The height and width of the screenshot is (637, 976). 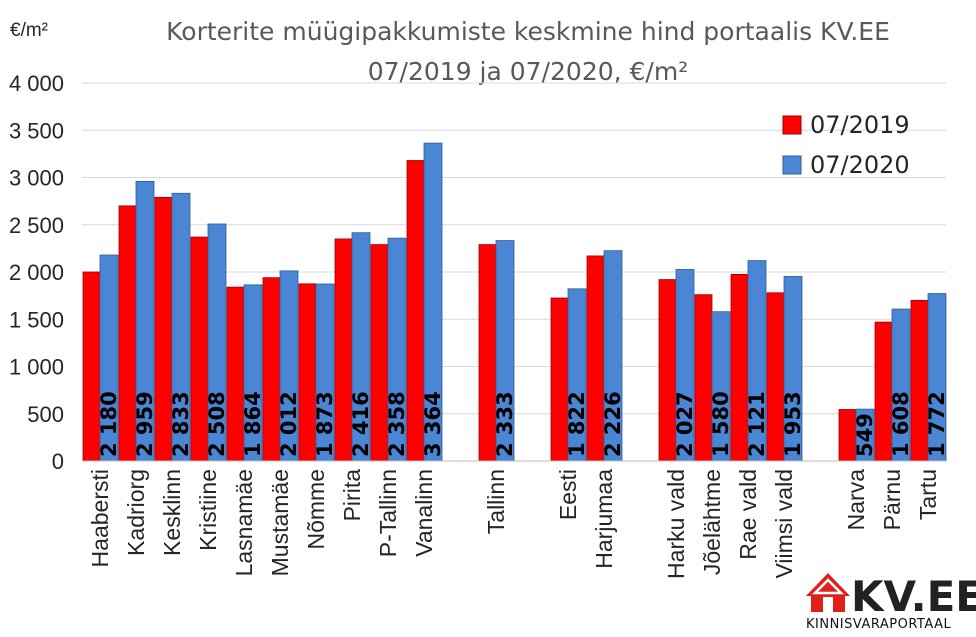 What do you see at coordinates (937, 424) in the screenshot?
I see `data-label-07-2020: 1 772` at bounding box center [937, 424].